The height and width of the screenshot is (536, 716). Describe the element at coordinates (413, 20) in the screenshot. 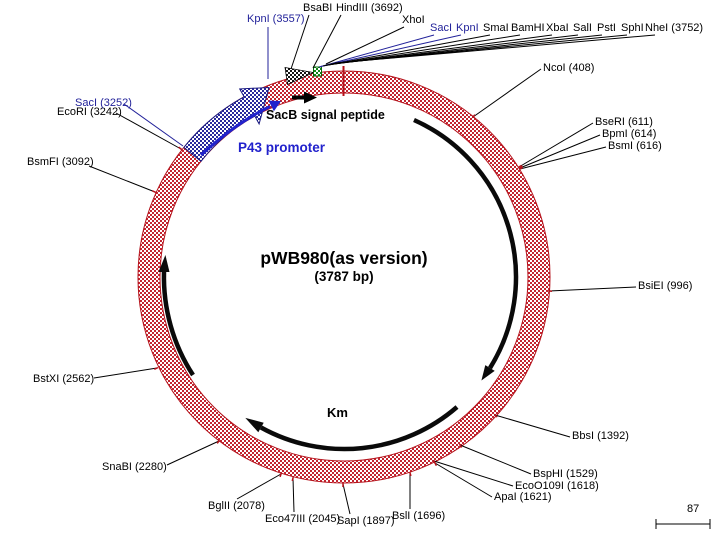

I see `site-label-xhoi: XhoI` at that location.